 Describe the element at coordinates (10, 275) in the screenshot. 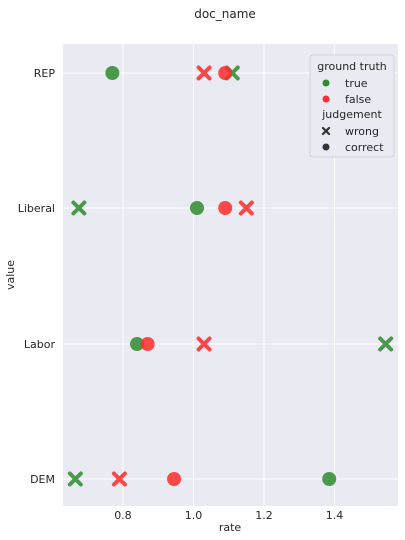

I see `y-axis-label: value` at that location.